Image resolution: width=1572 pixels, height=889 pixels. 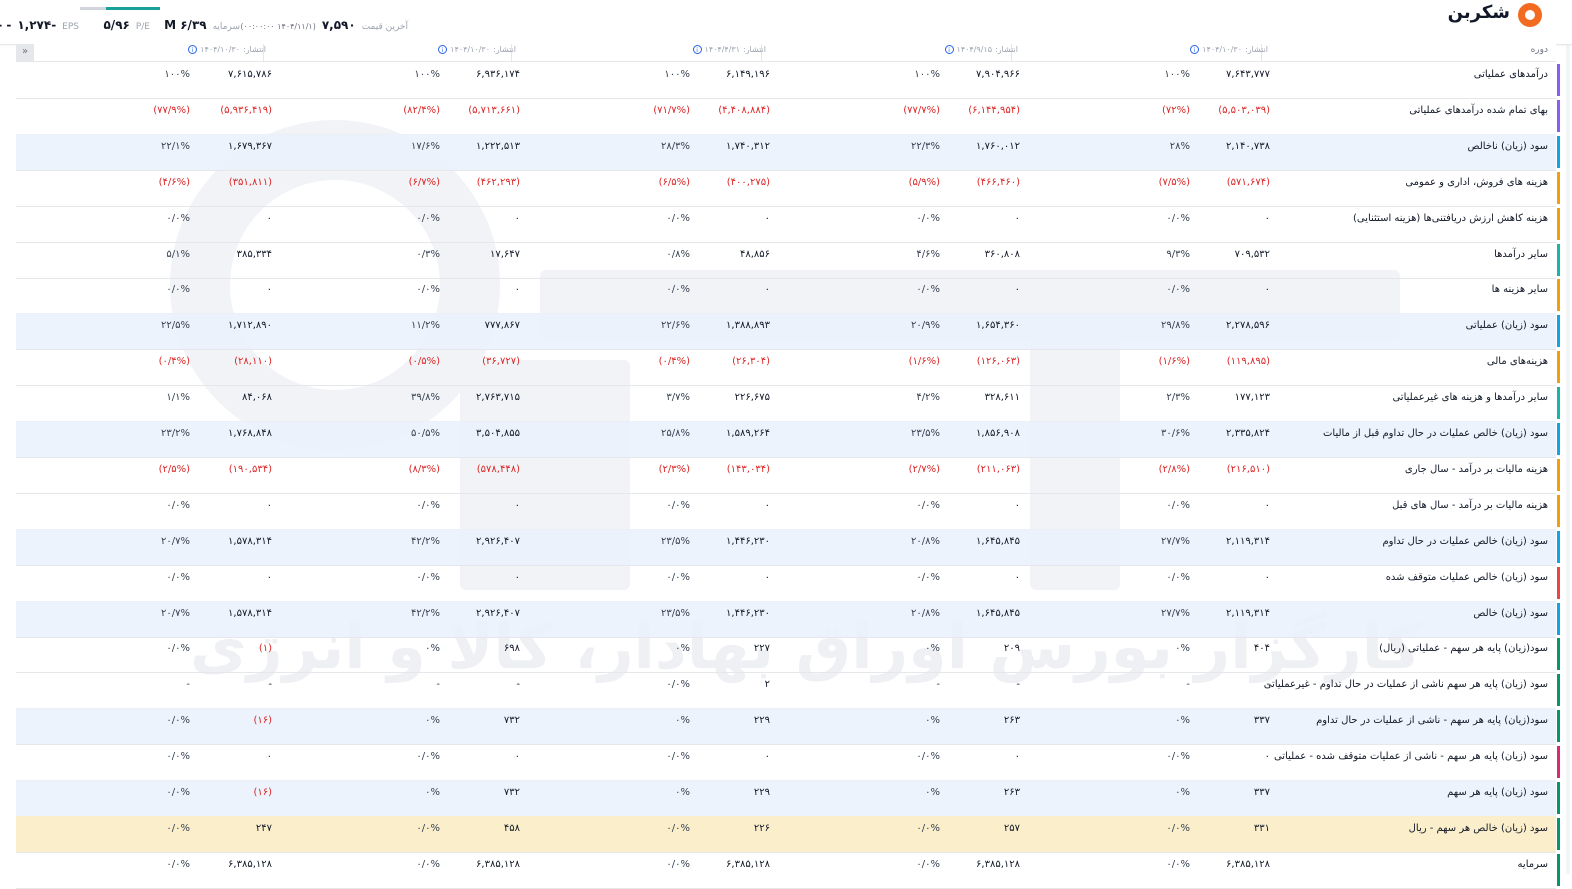 I want to click on value-cell: ۴۵۸, so click(x=511, y=828).